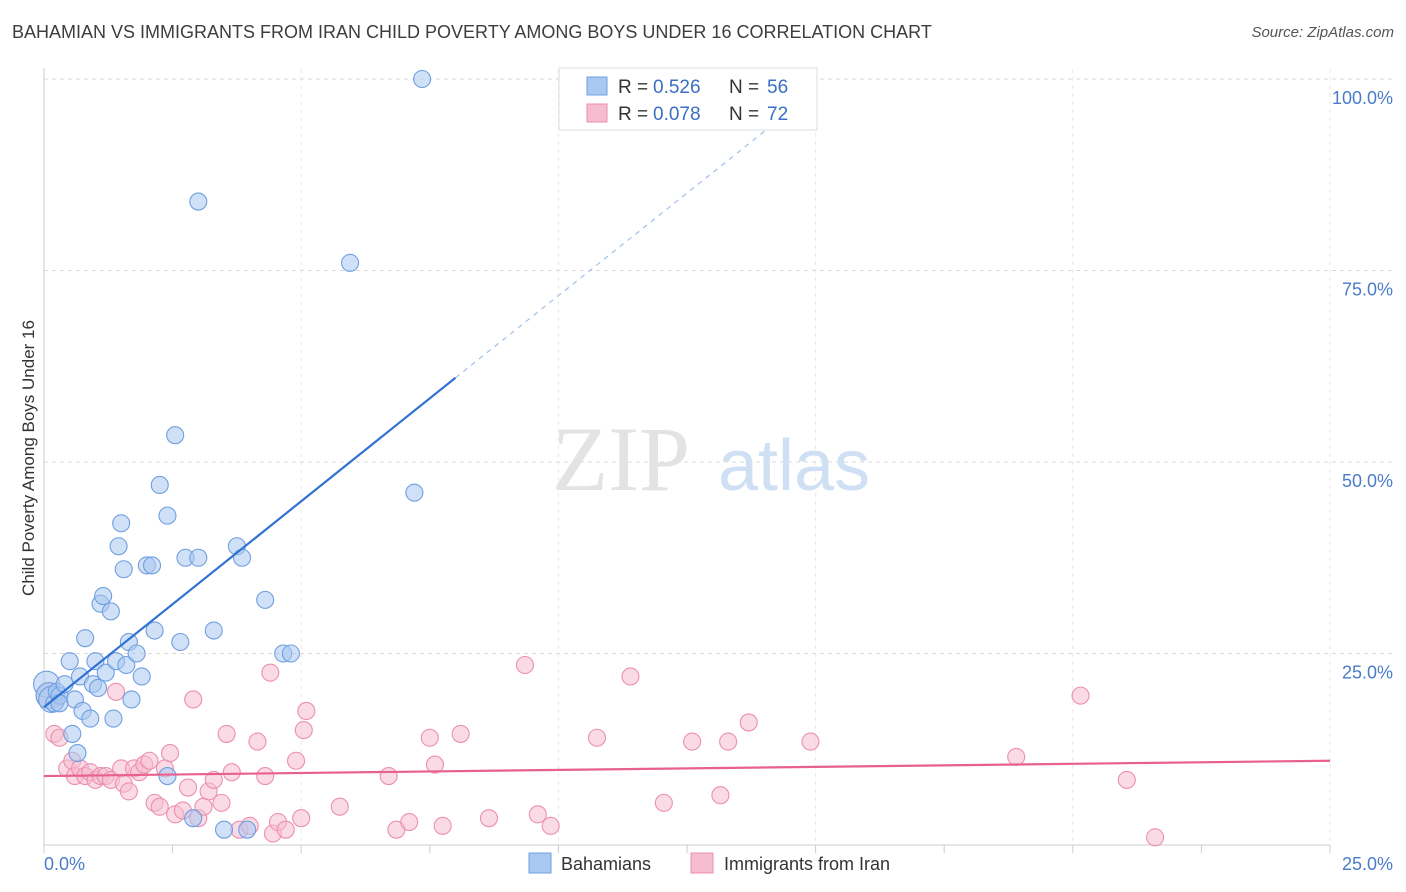 The height and width of the screenshot is (892, 1406). I want to click on watermark-atlas: atlas, so click(794, 466).